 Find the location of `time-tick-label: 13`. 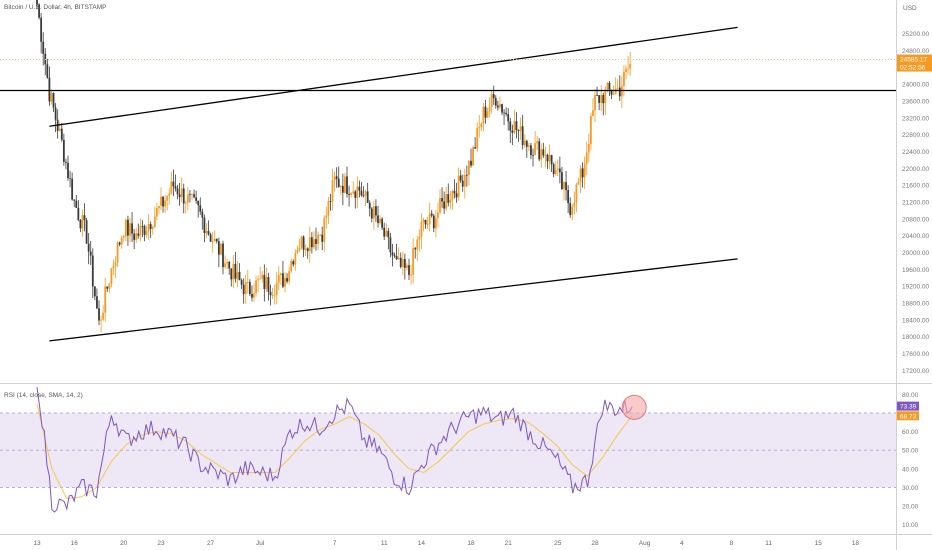

time-tick-label: 13 is located at coordinates (37, 543).